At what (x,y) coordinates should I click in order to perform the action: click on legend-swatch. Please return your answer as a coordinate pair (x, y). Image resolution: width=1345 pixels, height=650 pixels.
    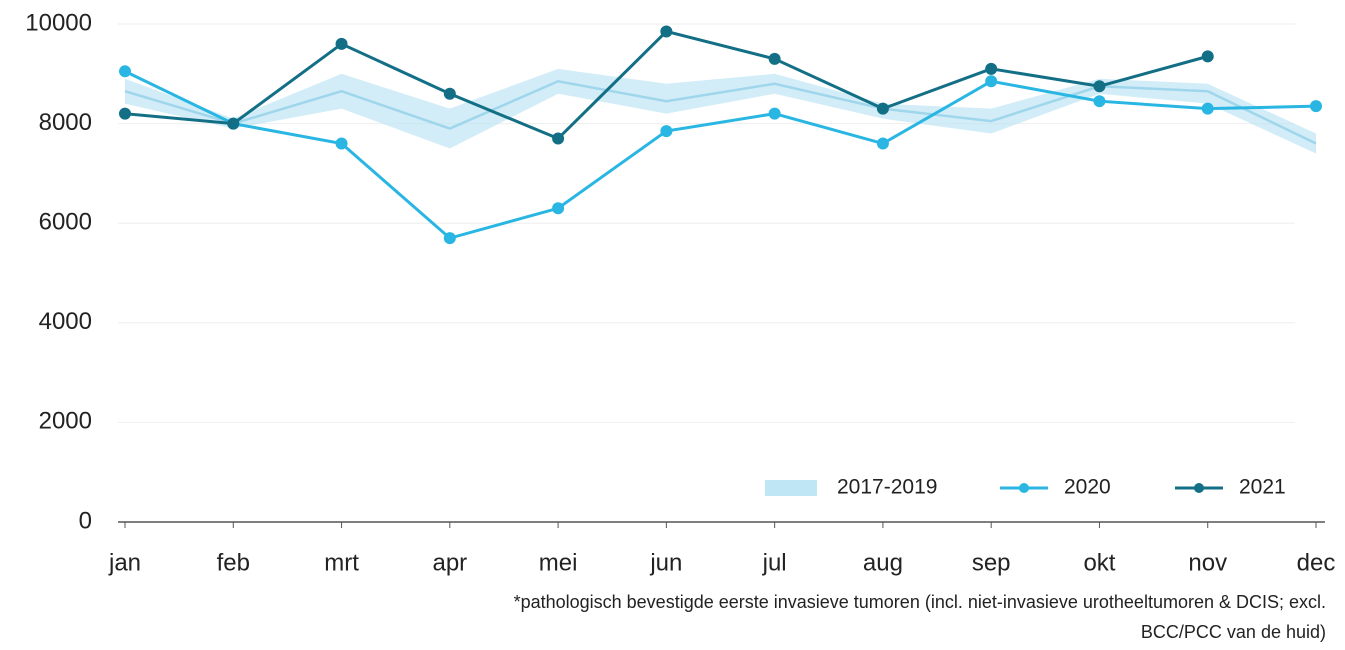
    Looking at the image, I should click on (791, 488).